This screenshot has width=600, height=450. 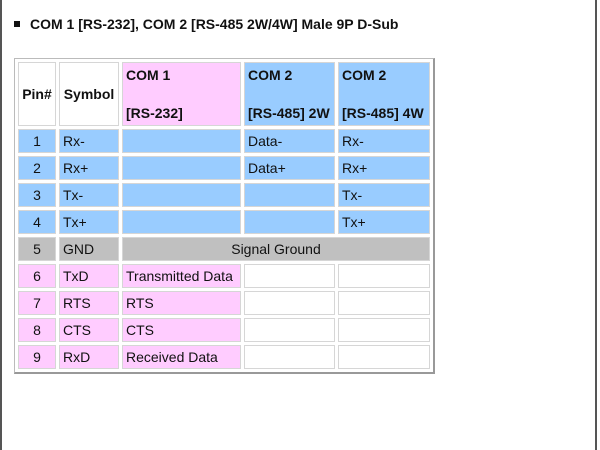 What do you see at coordinates (89, 357) in the screenshot?
I see `symbol-cell: RxD` at bounding box center [89, 357].